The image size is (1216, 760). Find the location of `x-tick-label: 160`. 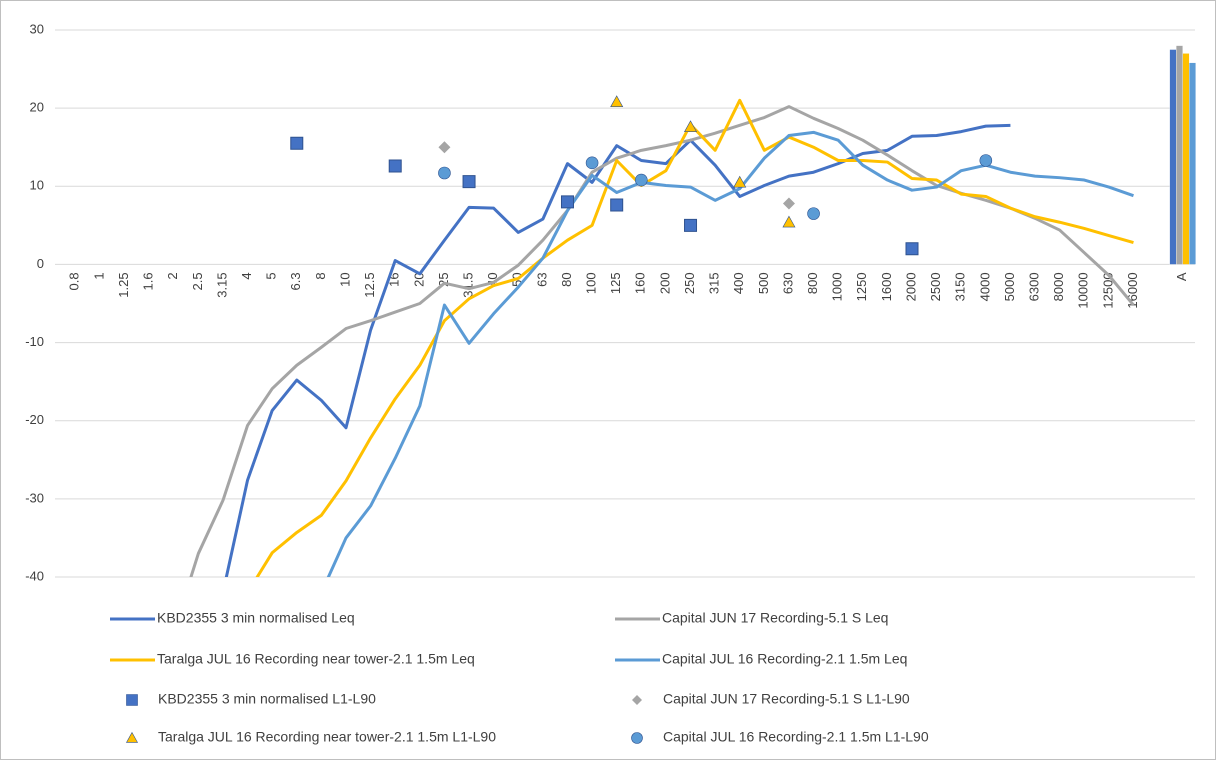

x-tick-label: 160 is located at coordinates (640, 283).